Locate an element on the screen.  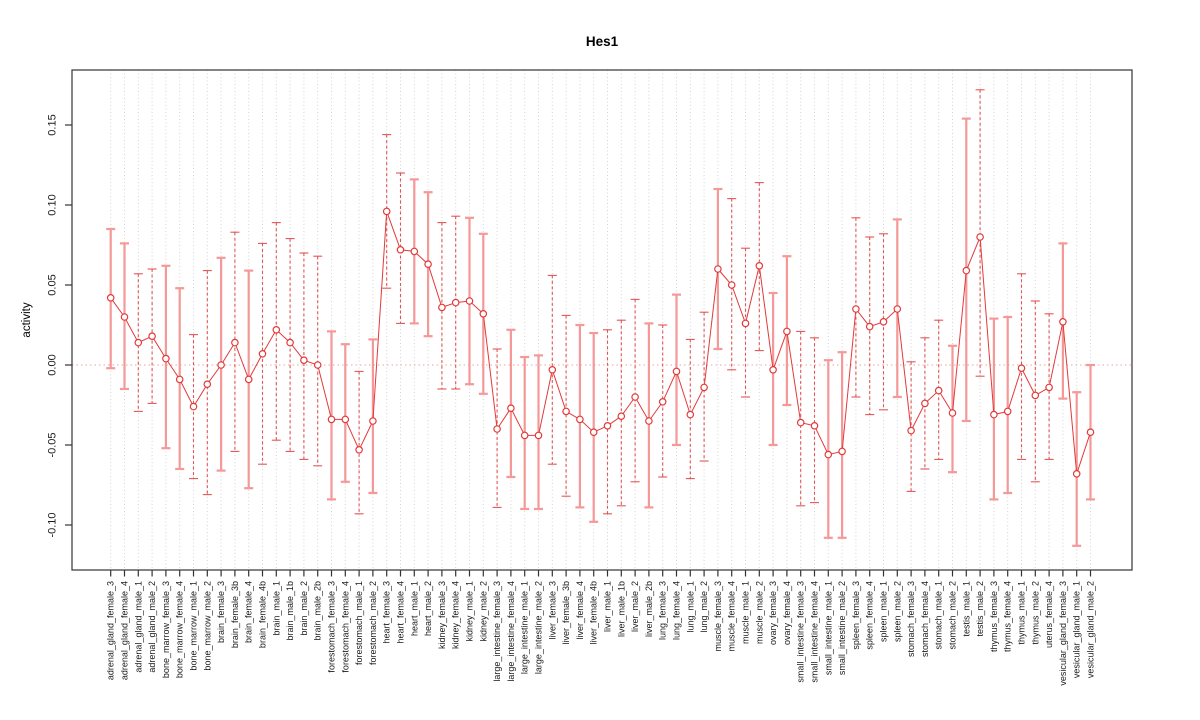
x-tick-label: stomach_male_2 is located at coordinates (952, 615).